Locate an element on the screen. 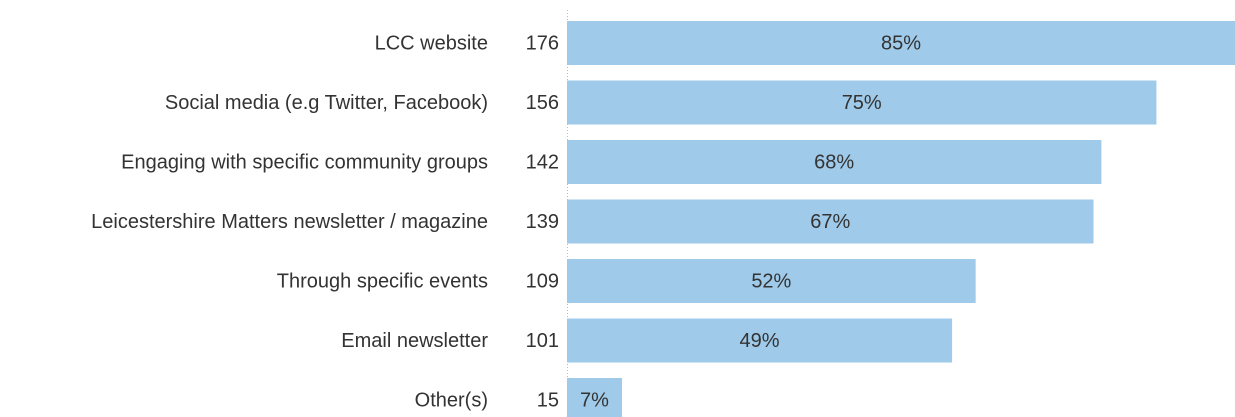 Image resolution: width=1235 pixels, height=417 pixels. count-label: 101 is located at coordinates (542, 341).